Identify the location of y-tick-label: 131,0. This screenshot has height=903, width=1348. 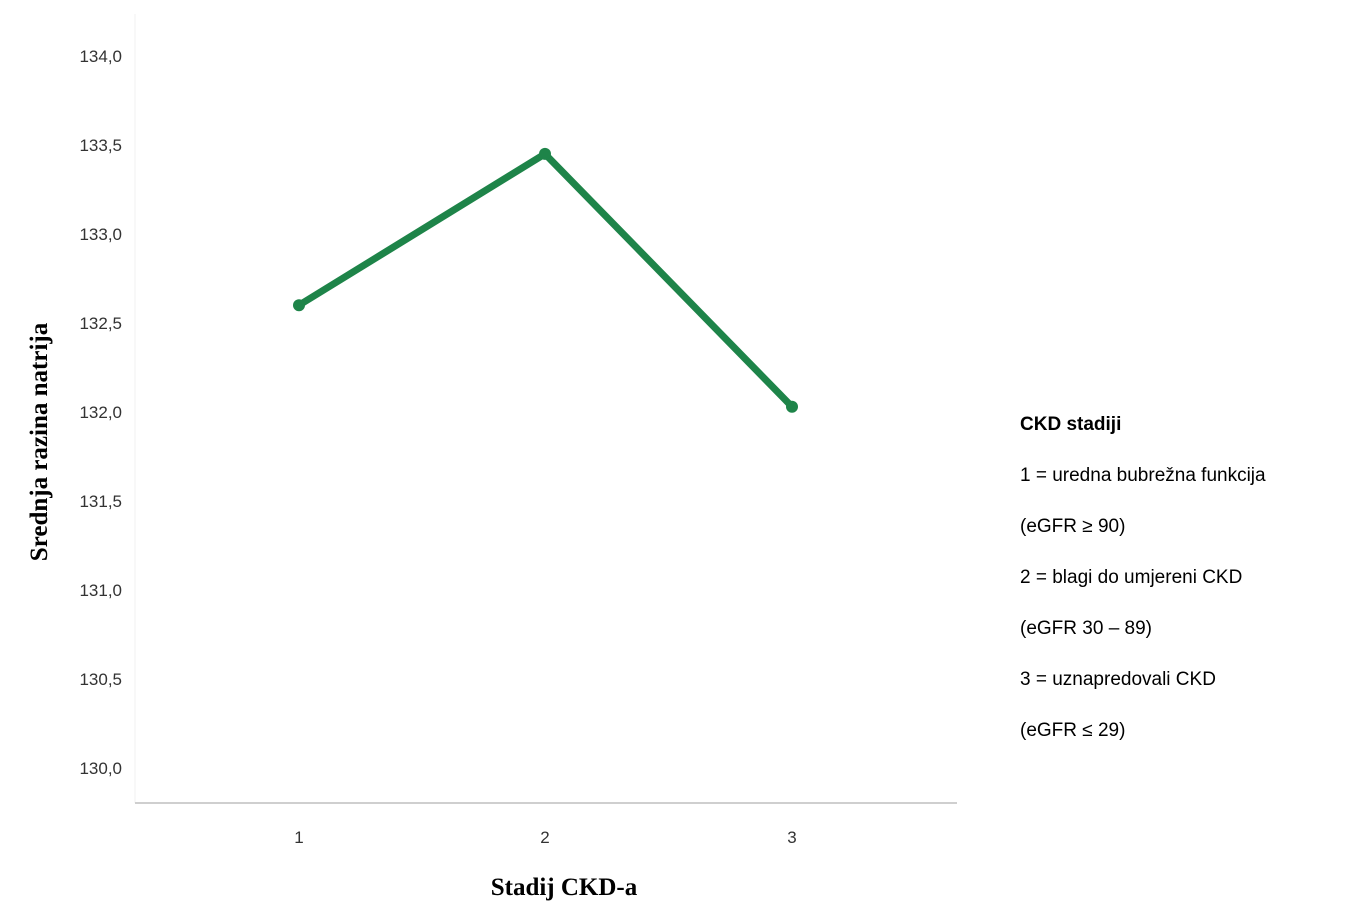
(100, 590).